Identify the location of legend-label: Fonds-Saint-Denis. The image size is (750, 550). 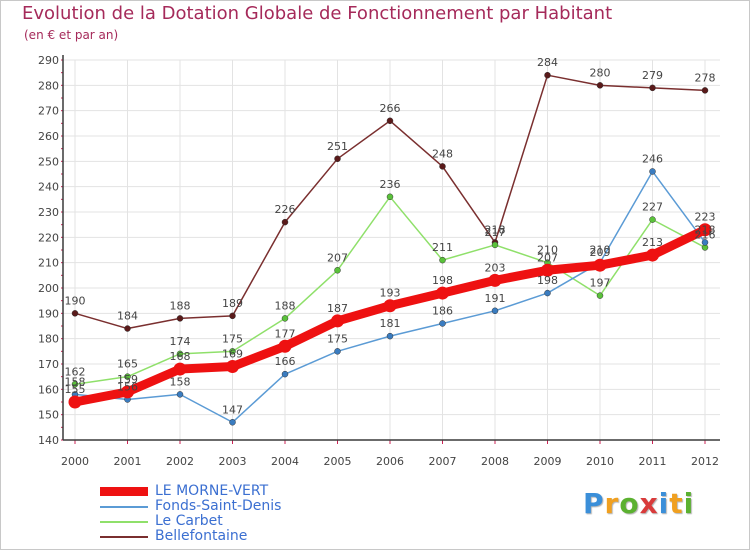
(218, 506).